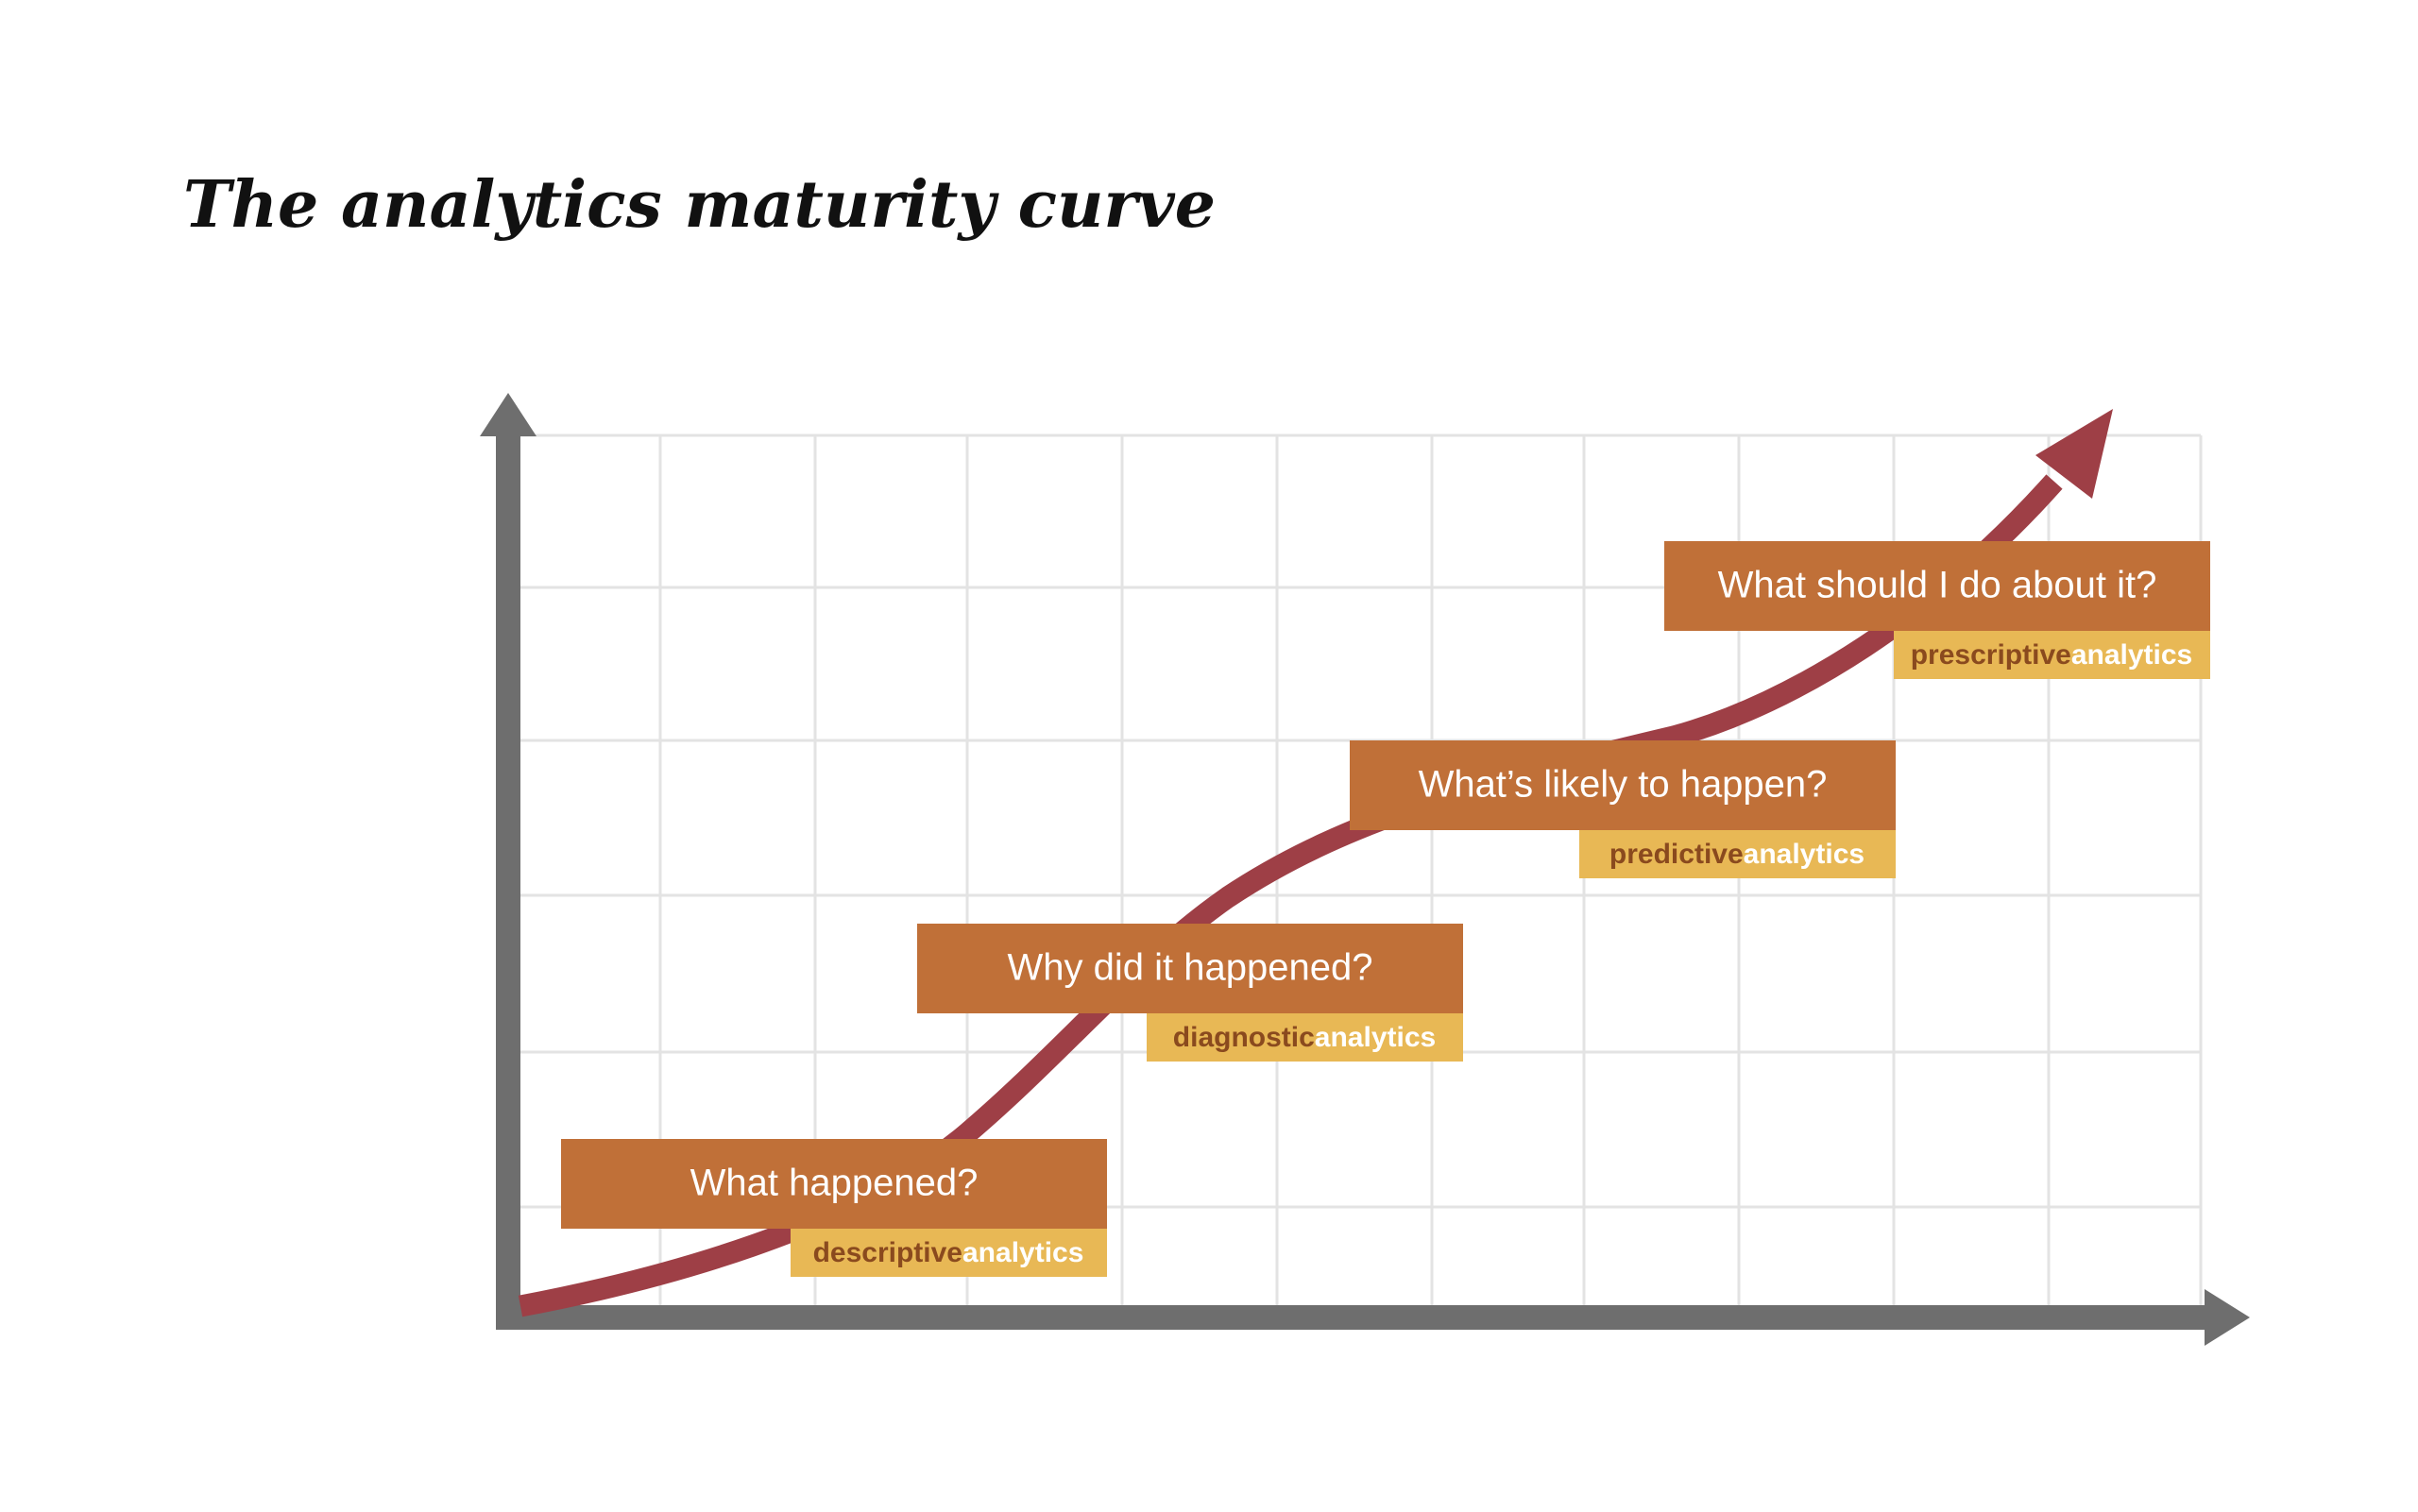 The width and height of the screenshot is (2418, 1512). Describe the element at coordinates (1676, 854) in the screenshot. I see `qualifier: predictive` at that location.